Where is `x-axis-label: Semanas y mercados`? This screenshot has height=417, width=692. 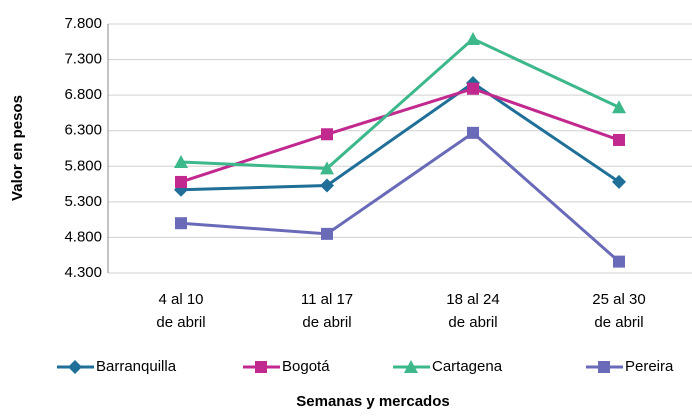
x-axis-label: Semanas y mercados is located at coordinates (372, 401).